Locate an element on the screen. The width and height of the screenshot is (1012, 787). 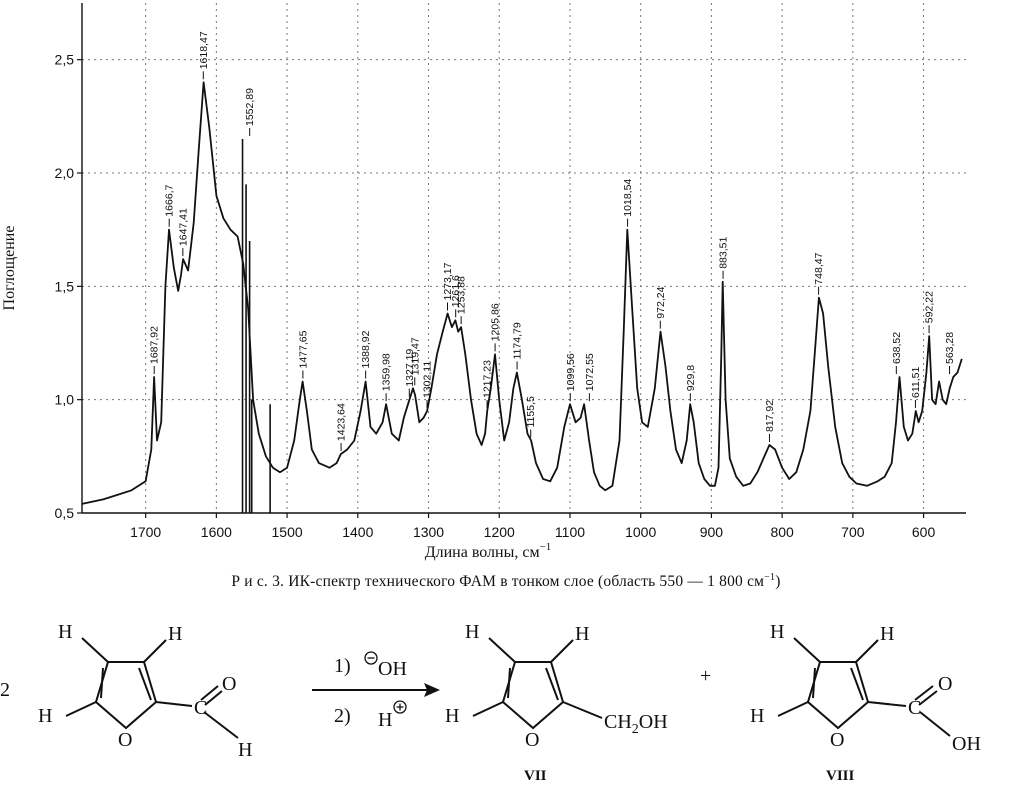
x-tick-label: 1400 is located at coordinates (357, 532).